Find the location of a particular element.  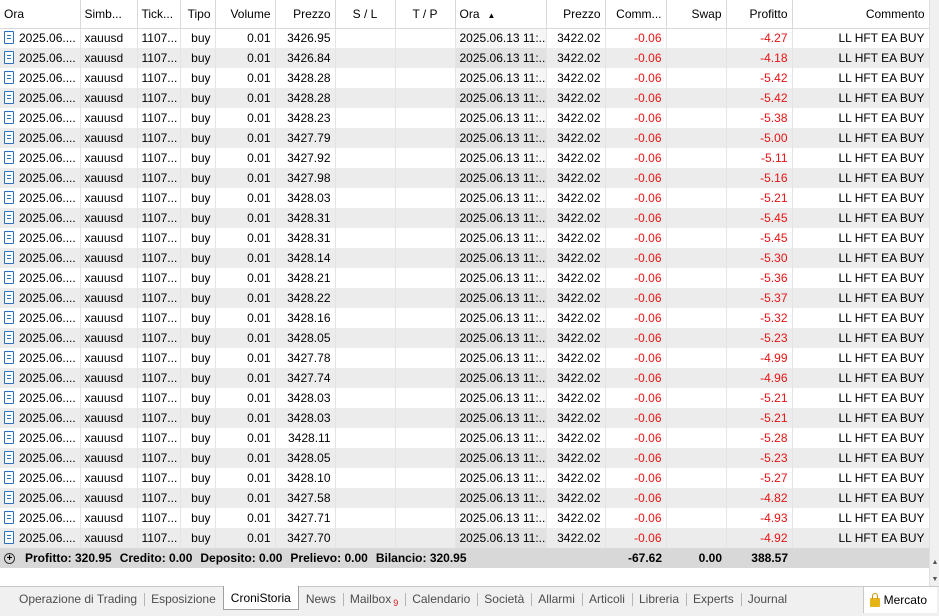

column-header-price-close: Prezzo is located at coordinates (576, 14).